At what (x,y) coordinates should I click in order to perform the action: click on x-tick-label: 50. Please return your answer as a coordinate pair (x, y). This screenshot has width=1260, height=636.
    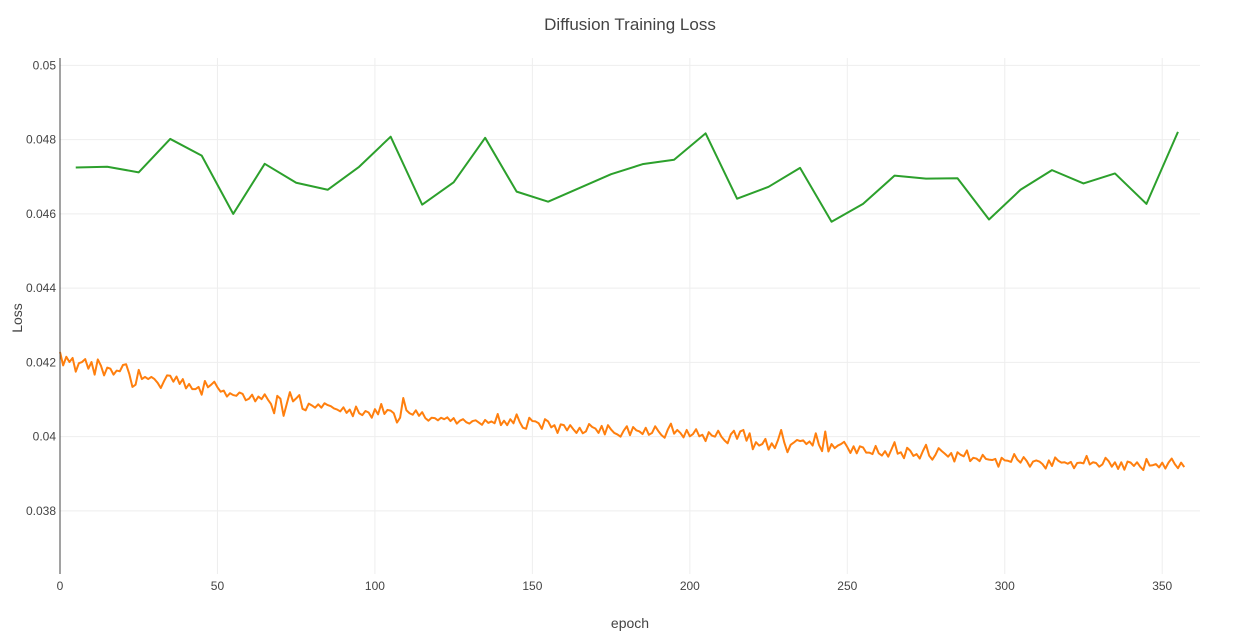
    Looking at the image, I should click on (218, 586).